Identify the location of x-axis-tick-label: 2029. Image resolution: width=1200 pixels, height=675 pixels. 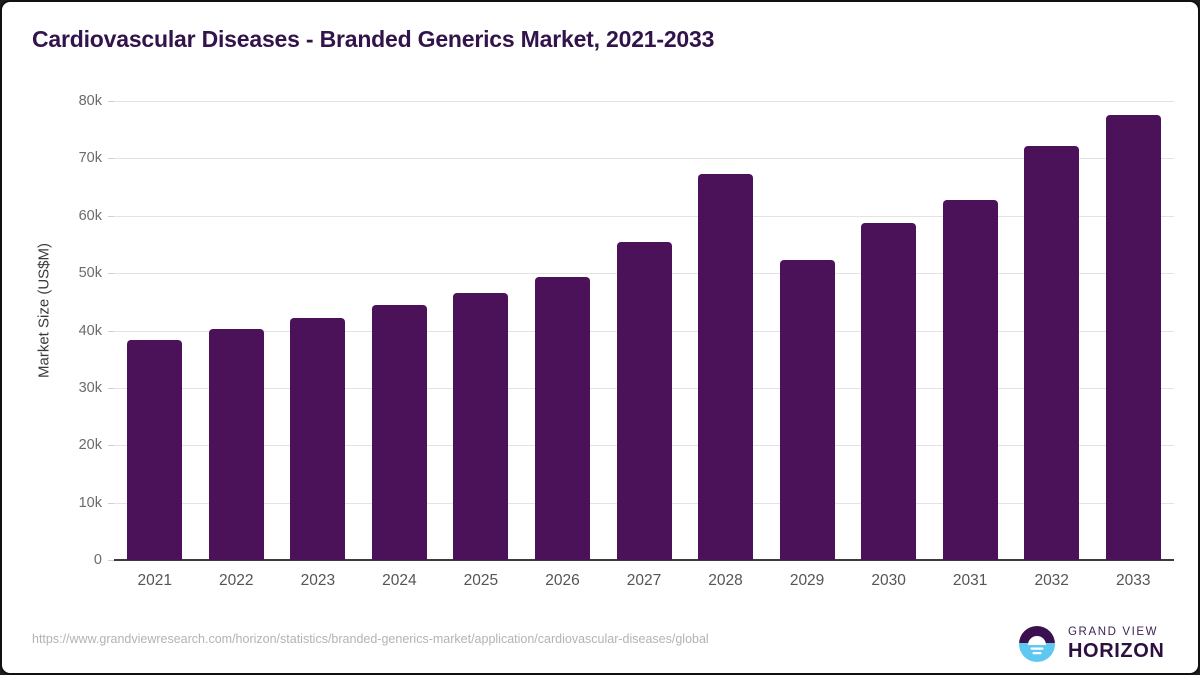
(807, 580).